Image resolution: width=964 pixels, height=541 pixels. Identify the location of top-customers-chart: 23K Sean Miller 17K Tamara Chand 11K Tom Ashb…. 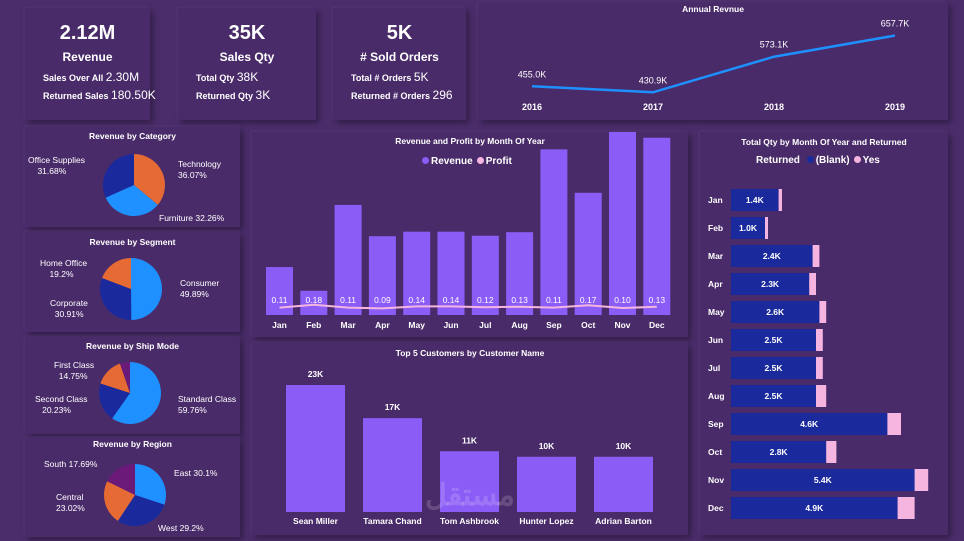
(469, 447).